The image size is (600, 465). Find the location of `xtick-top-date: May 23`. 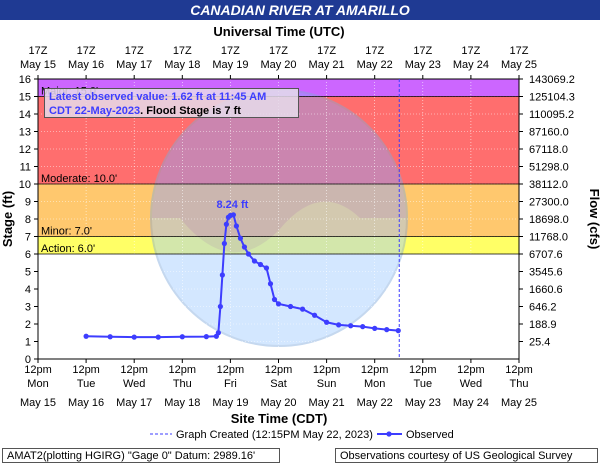

xtick-top-date: May 23 is located at coordinates (423, 65).